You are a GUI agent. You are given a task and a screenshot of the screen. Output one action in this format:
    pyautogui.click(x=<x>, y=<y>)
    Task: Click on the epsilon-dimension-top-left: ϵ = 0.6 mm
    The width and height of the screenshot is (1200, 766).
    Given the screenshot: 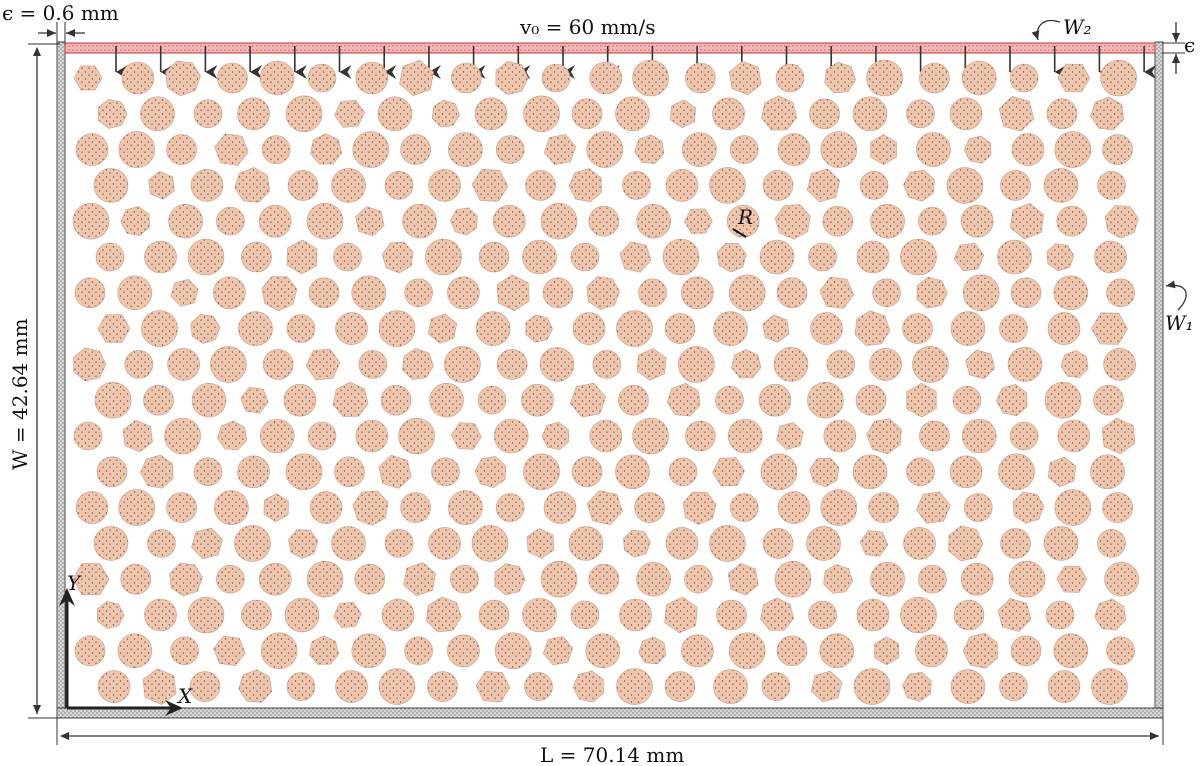 What is the action you would take?
    pyautogui.click(x=60, y=23)
    